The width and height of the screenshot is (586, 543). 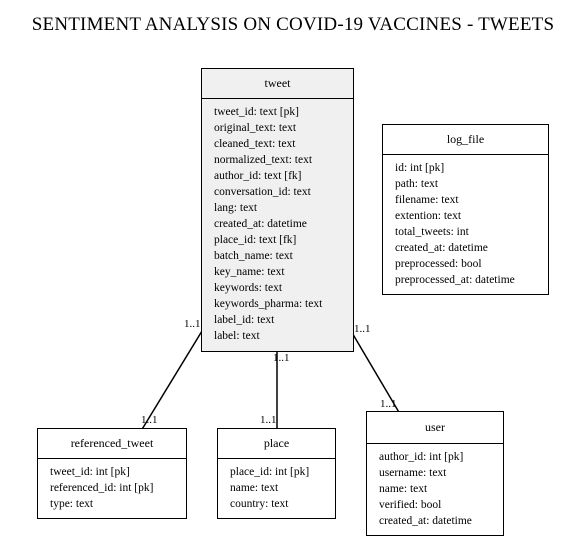 What do you see at coordinates (270, 472) in the screenshot?
I see `attribute-place-id: place_id: int [pk]` at bounding box center [270, 472].